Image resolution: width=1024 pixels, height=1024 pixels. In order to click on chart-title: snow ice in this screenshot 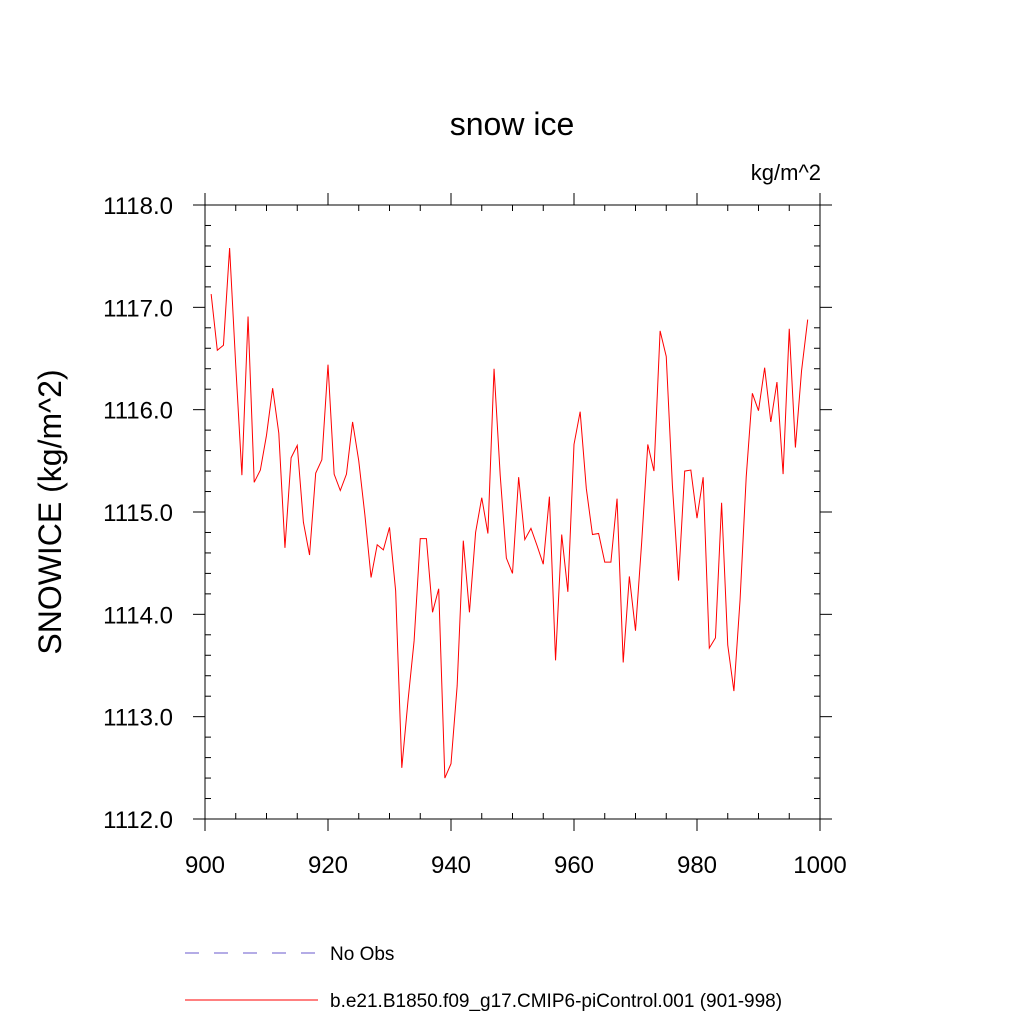, I will do `click(512, 124)`.